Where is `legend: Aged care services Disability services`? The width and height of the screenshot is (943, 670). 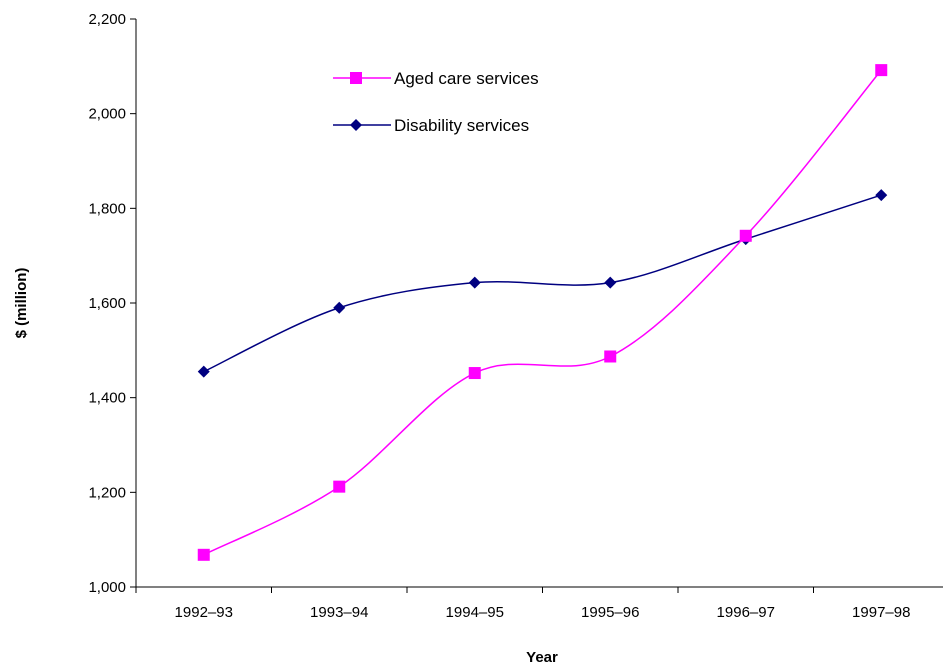 legend: Aged care services Disability services is located at coordinates (436, 102).